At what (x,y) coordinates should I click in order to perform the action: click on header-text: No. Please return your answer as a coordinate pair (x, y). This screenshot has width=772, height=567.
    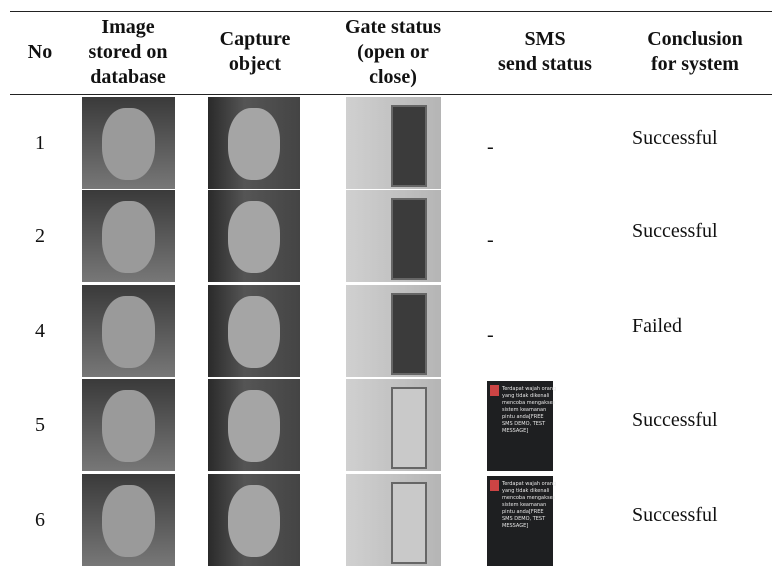
    Looking at the image, I should click on (40, 51).